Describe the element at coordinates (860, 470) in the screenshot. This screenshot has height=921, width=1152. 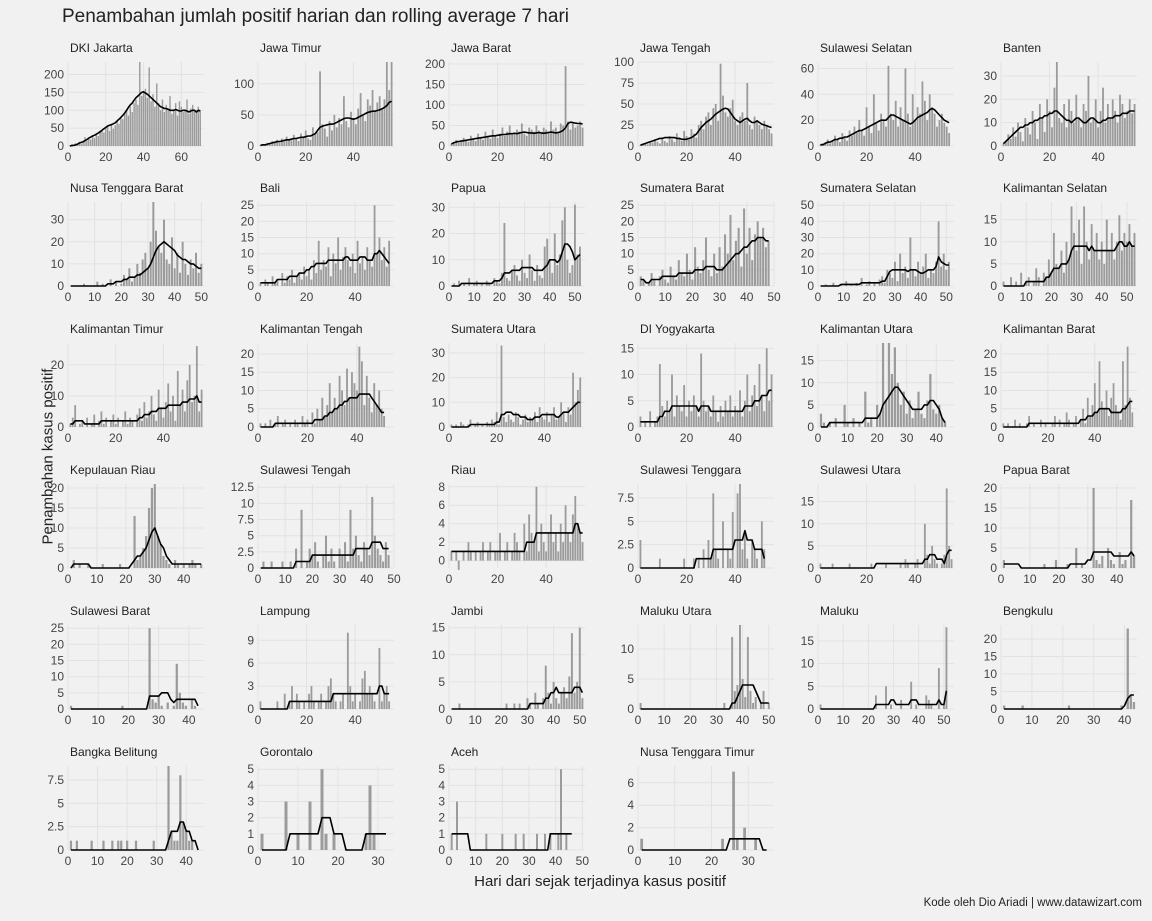
I see `facet-title: Sulawesi Utara` at that location.